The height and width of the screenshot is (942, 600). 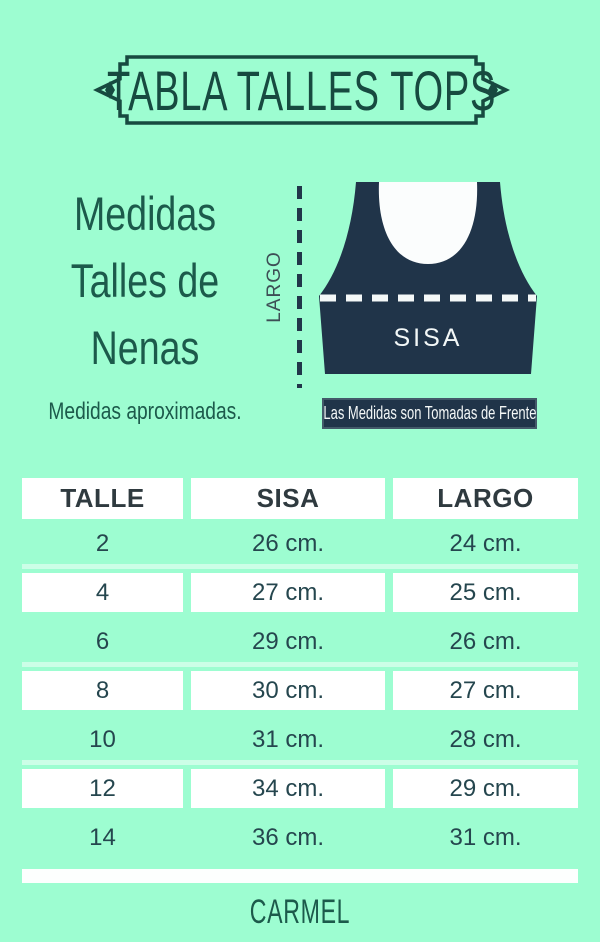 What do you see at coordinates (102, 592) in the screenshot?
I see `cell-talle: 4` at bounding box center [102, 592].